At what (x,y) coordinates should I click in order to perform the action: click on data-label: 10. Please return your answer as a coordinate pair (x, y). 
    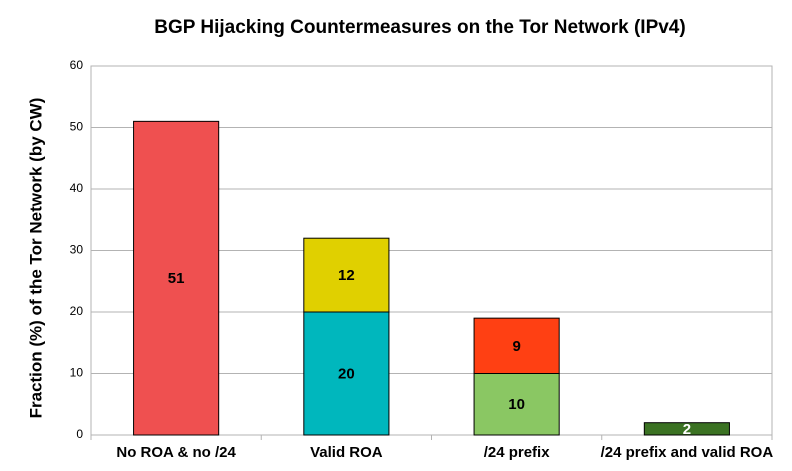
    Looking at the image, I should click on (516, 404).